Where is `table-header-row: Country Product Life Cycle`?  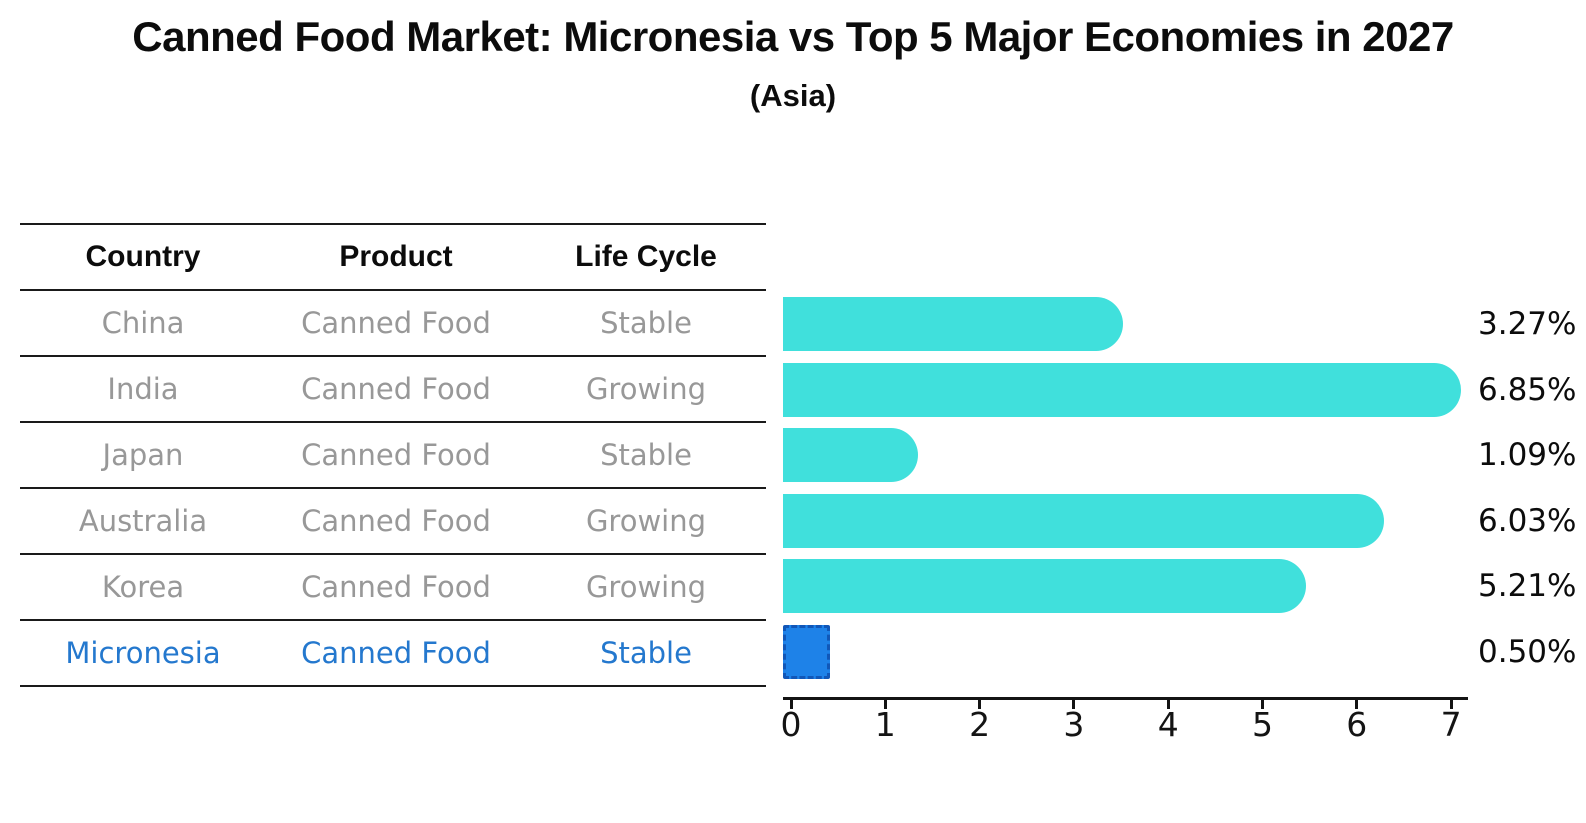
table-header-row: Country Product Life Cycle is located at coordinates (393, 258).